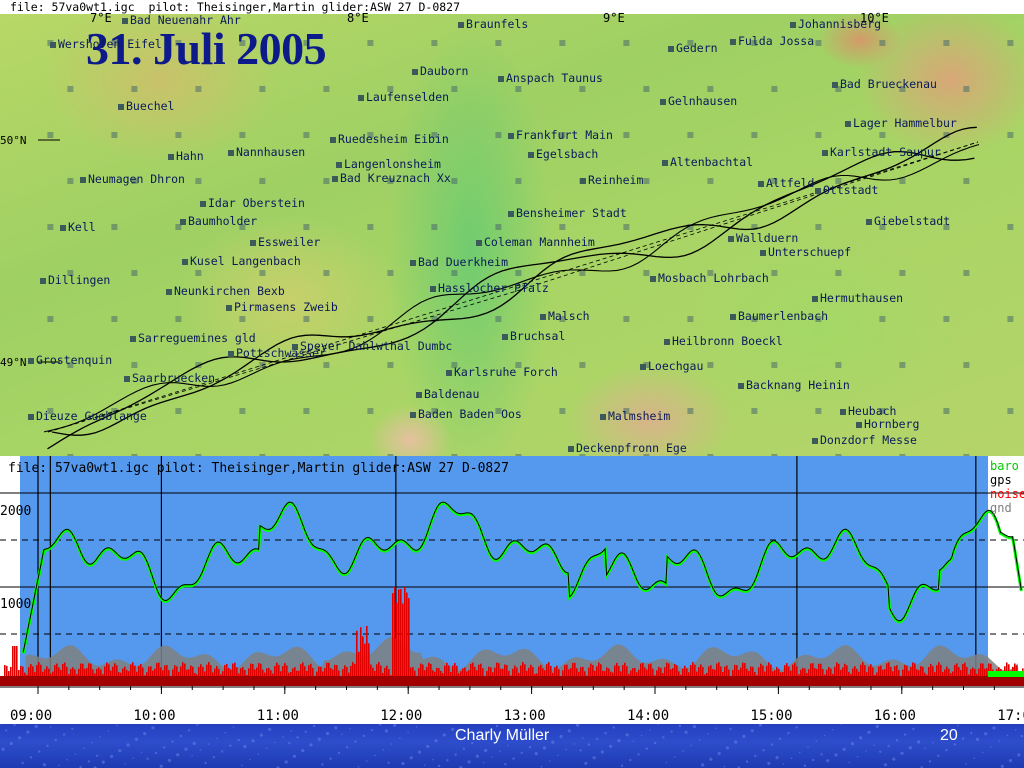 The image size is (1024, 768). What do you see at coordinates (393, 139) in the screenshot?
I see `place-name: Ruedesheim Eibin` at bounding box center [393, 139].